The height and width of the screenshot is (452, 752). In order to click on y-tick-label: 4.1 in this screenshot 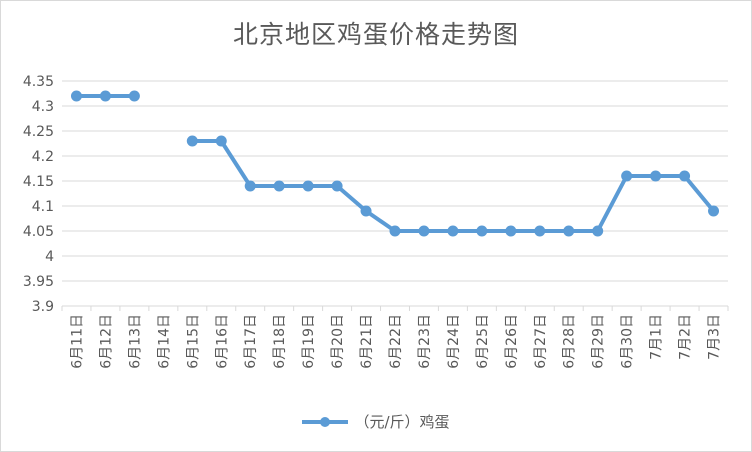, I will do `click(43, 207)`.